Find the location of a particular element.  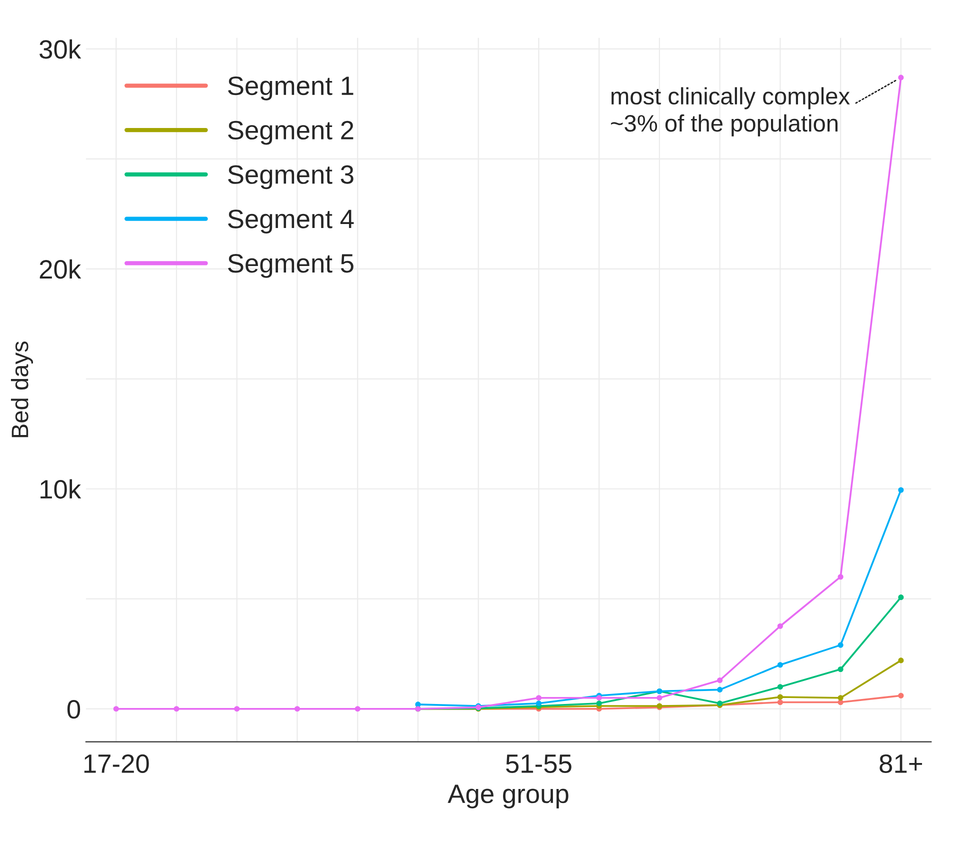

x-tick-label: 81+ is located at coordinates (901, 764).